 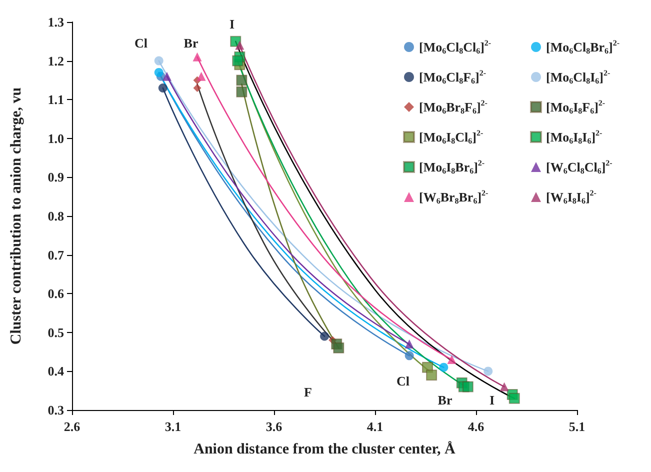 What do you see at coordinates (56, 410) in the screenshot?
I see `y-tick-label: 0.3` at bounding box center [56, 410].